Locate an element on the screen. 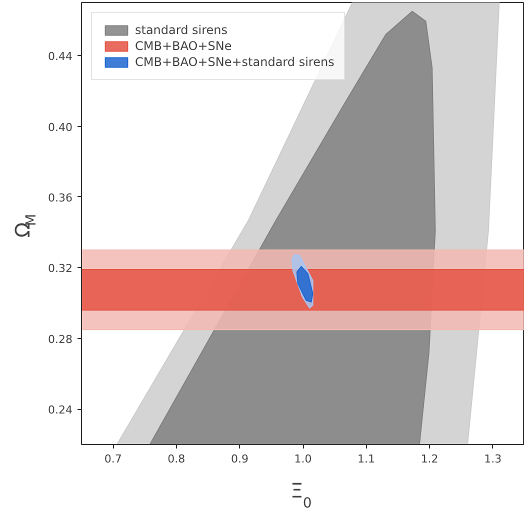 This screenshot has width=524, height=508. y-axis-title: ΩM is located at coordinates (25, 226).